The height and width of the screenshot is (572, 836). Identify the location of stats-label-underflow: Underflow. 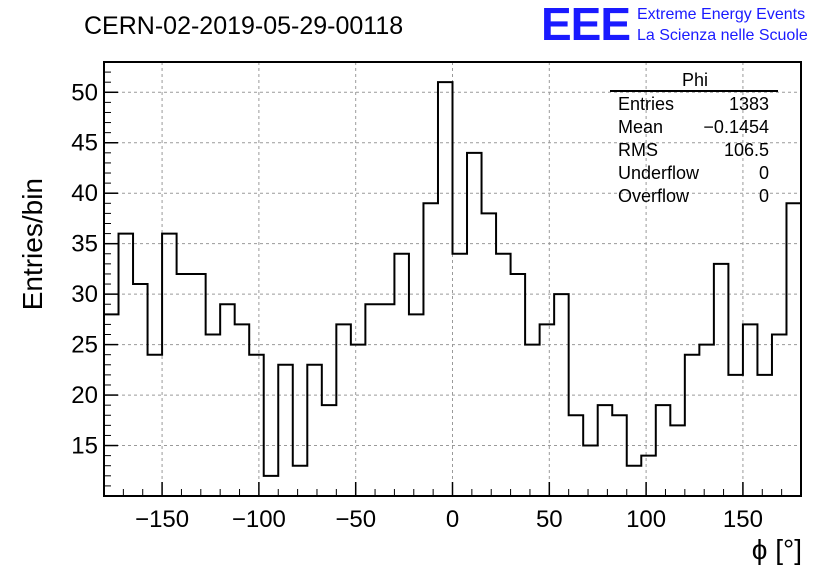
(659, 173).